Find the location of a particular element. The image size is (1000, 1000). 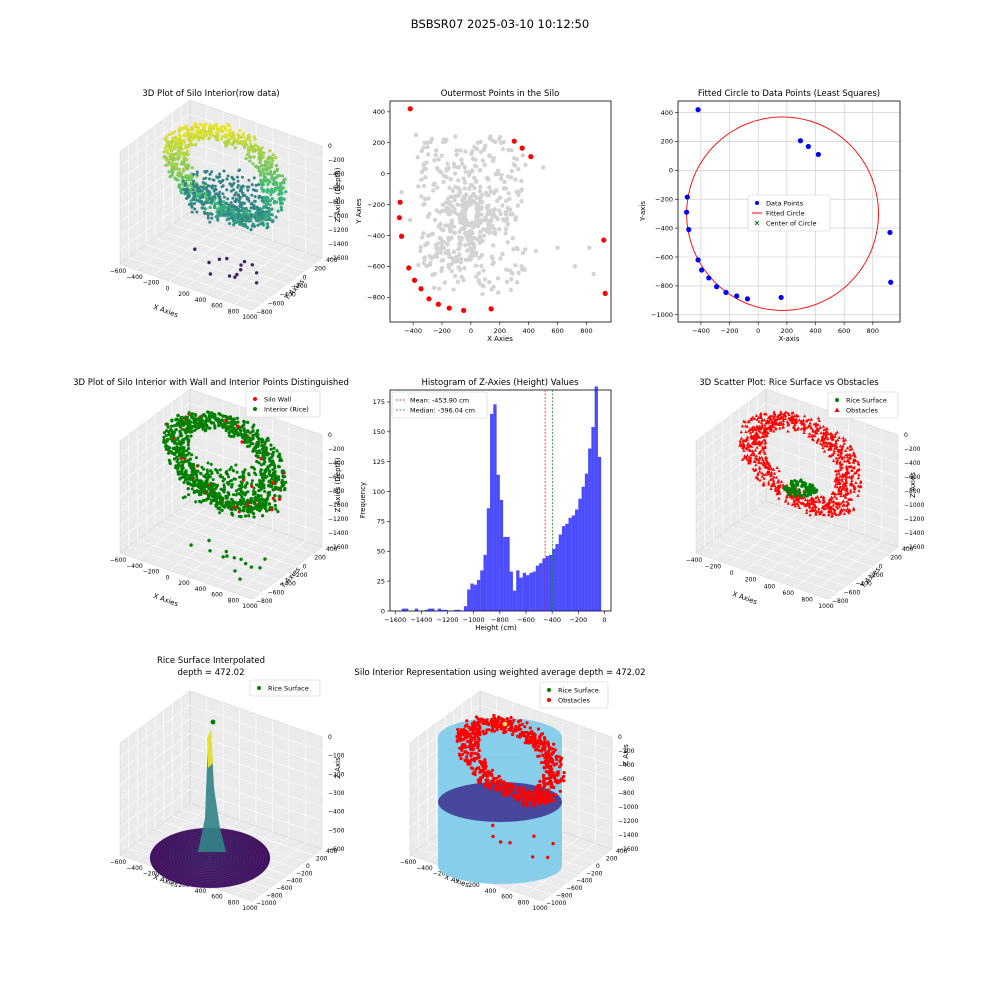

obst3d-xtick-label: −400 is located at coordinates (694, 560).